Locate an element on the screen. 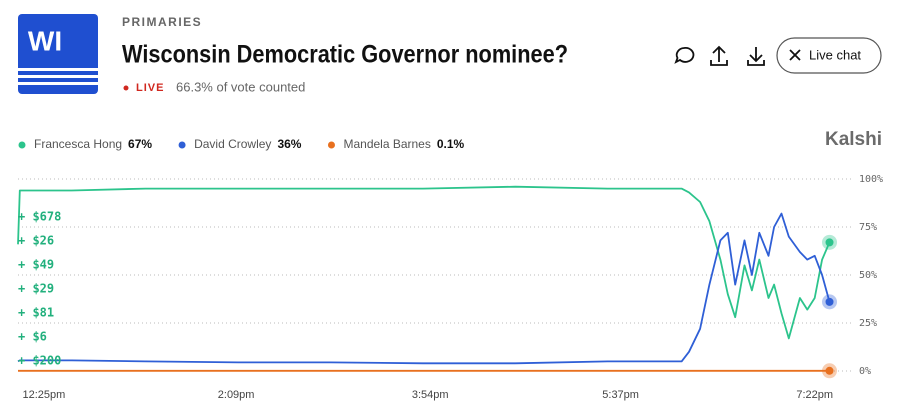  button-label: Live chat is located at coordinates (835, 54).